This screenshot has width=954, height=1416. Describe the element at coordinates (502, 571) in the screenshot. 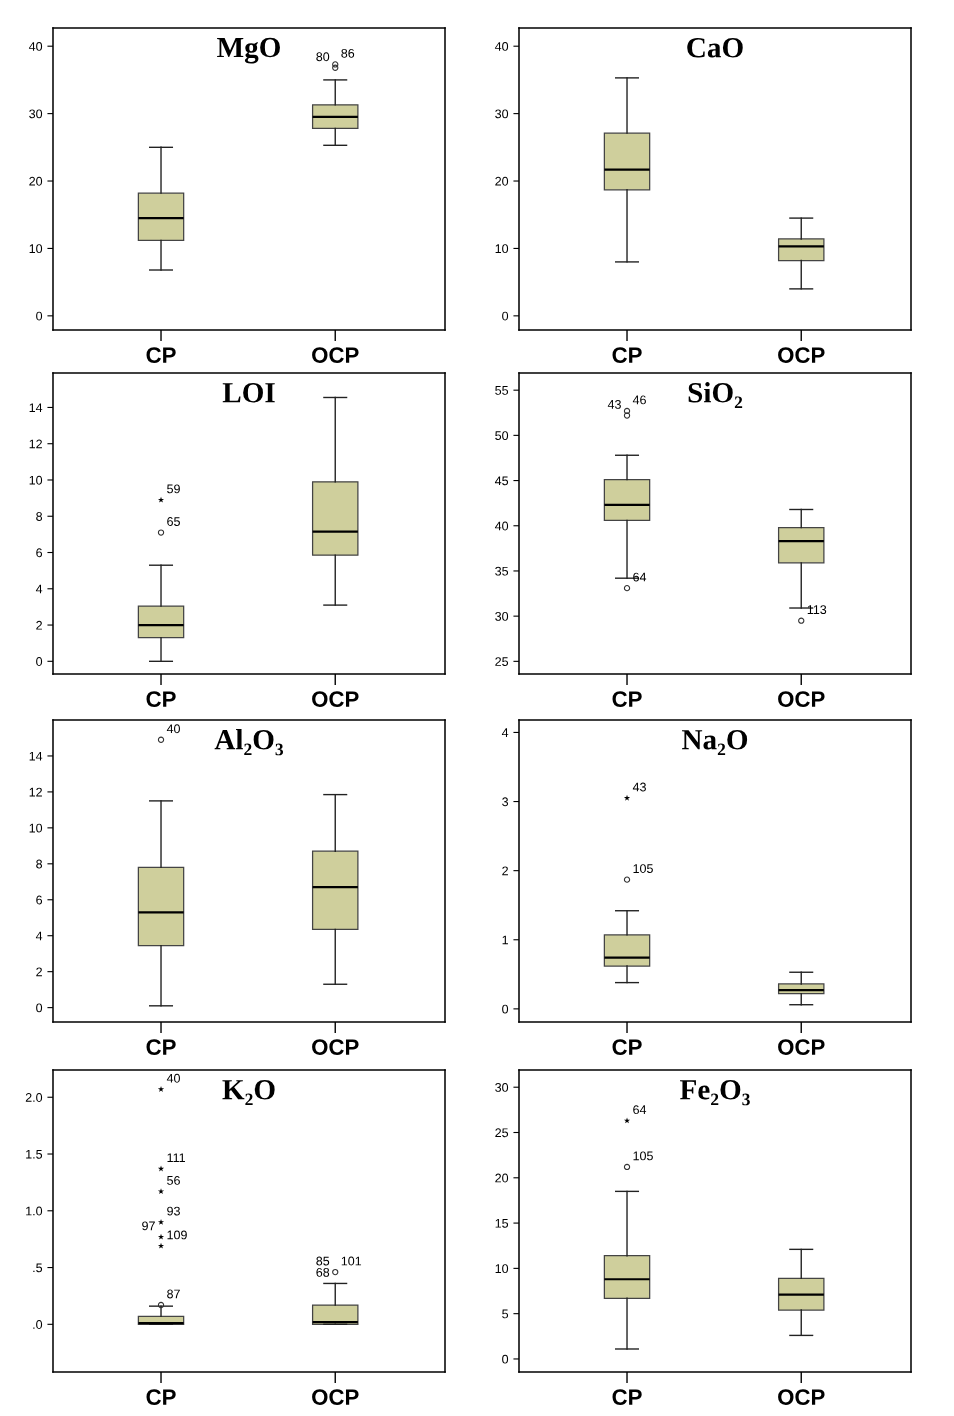

I see `y-tick-label: 35` at that location.